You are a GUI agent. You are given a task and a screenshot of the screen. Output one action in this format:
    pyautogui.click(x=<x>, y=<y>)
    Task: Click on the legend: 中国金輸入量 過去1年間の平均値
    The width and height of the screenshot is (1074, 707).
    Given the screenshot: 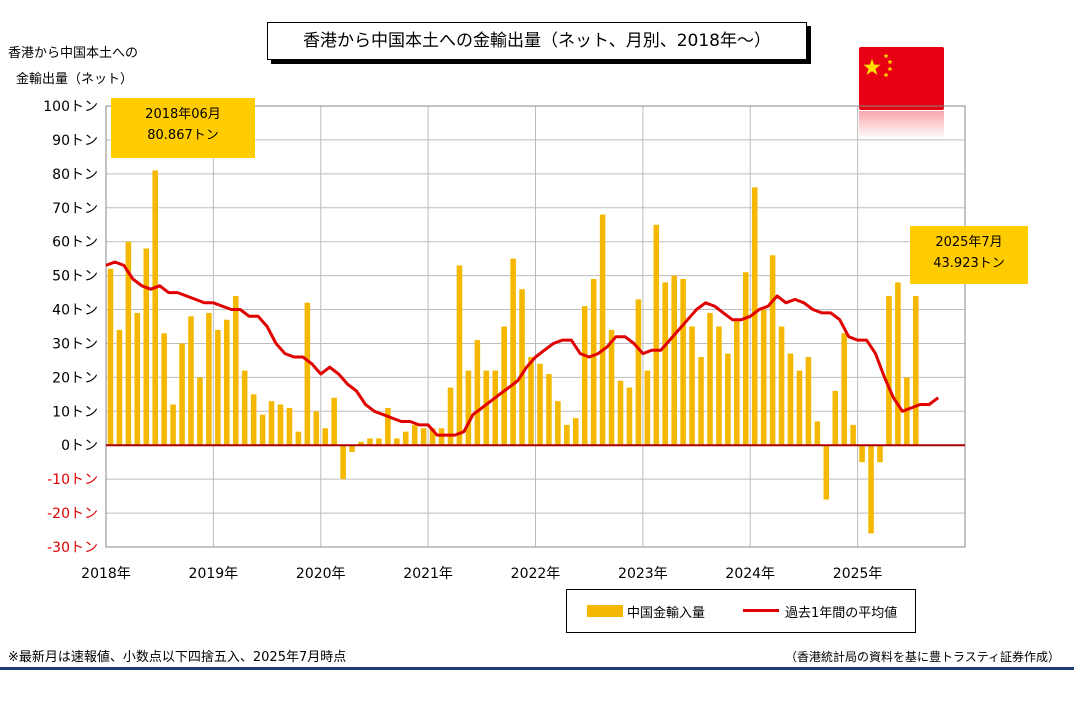 What is the action you would take?
    pyautogui.click(x=741, y=611)
    